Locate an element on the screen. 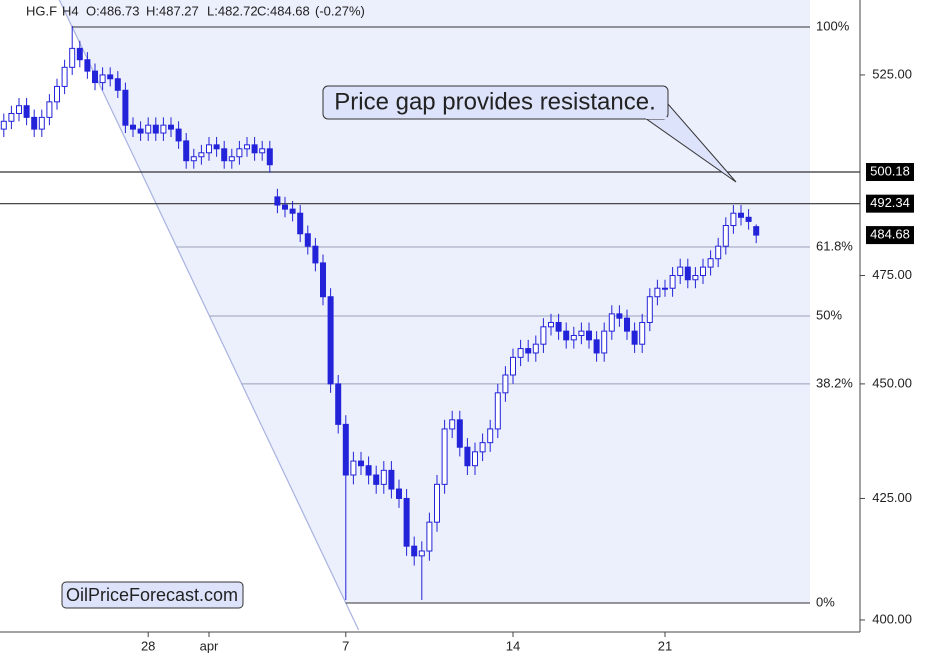 The width and height of the screenshot is (945, 660). last-price-tag is located at coordinates (890, 235).